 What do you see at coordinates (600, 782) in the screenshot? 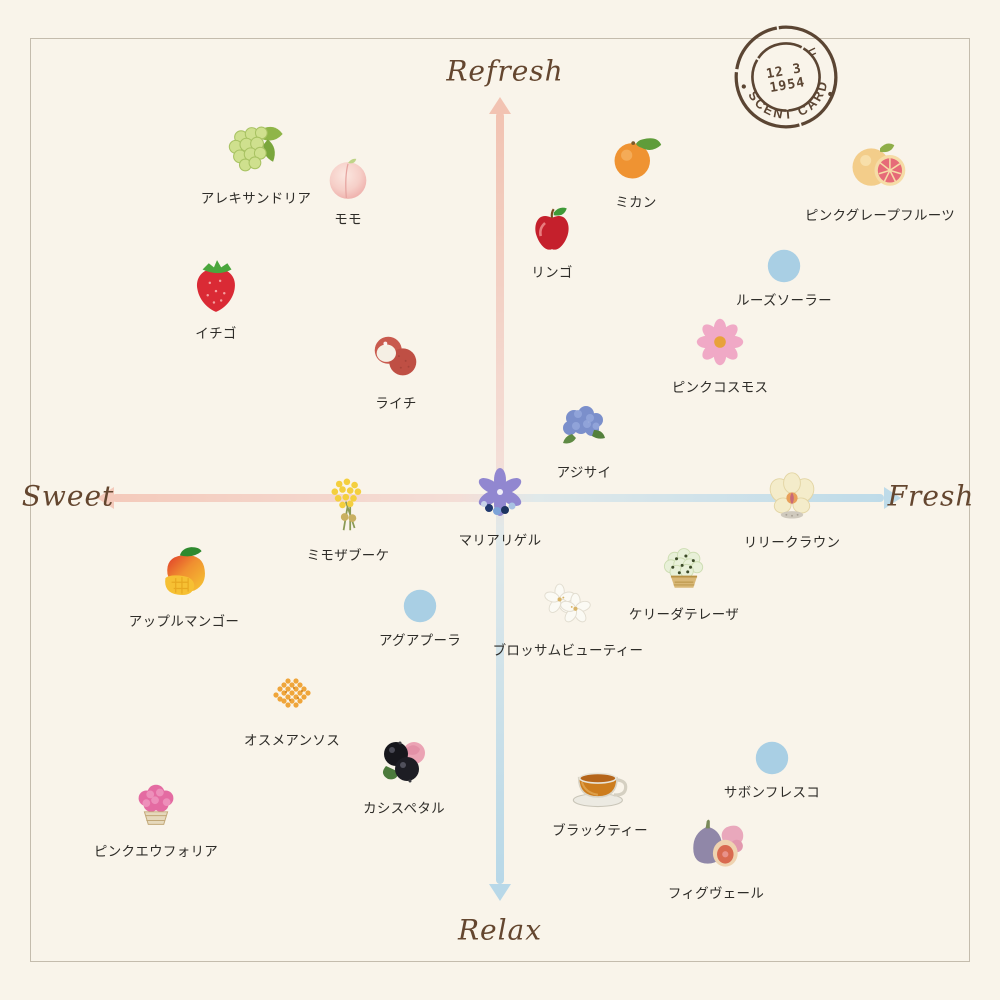
I see `black-tea-icon` at bounding box center [600, 782].